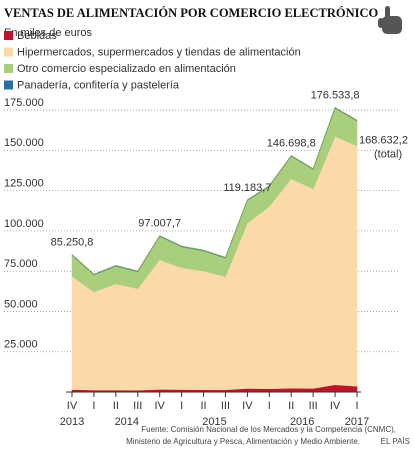 The height and width of the screenshot is (463, 414). What do you see at coordinates (302, 422) in the screenshot?
I see `year-label: 2016` at bounding box center [302, 422].